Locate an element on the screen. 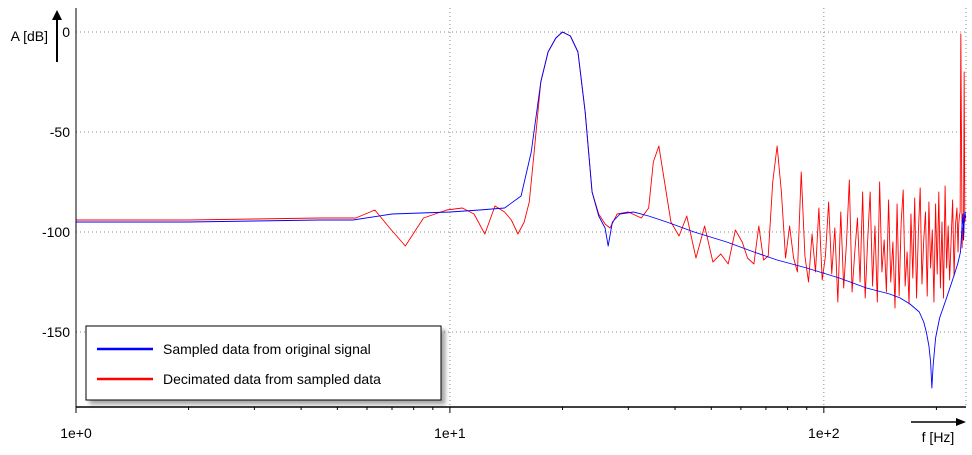 The height and width of the screenshot is (455, 972). x-ticks: 1e+0 1e+1 1e+2 is located at coordinates (498, 424).